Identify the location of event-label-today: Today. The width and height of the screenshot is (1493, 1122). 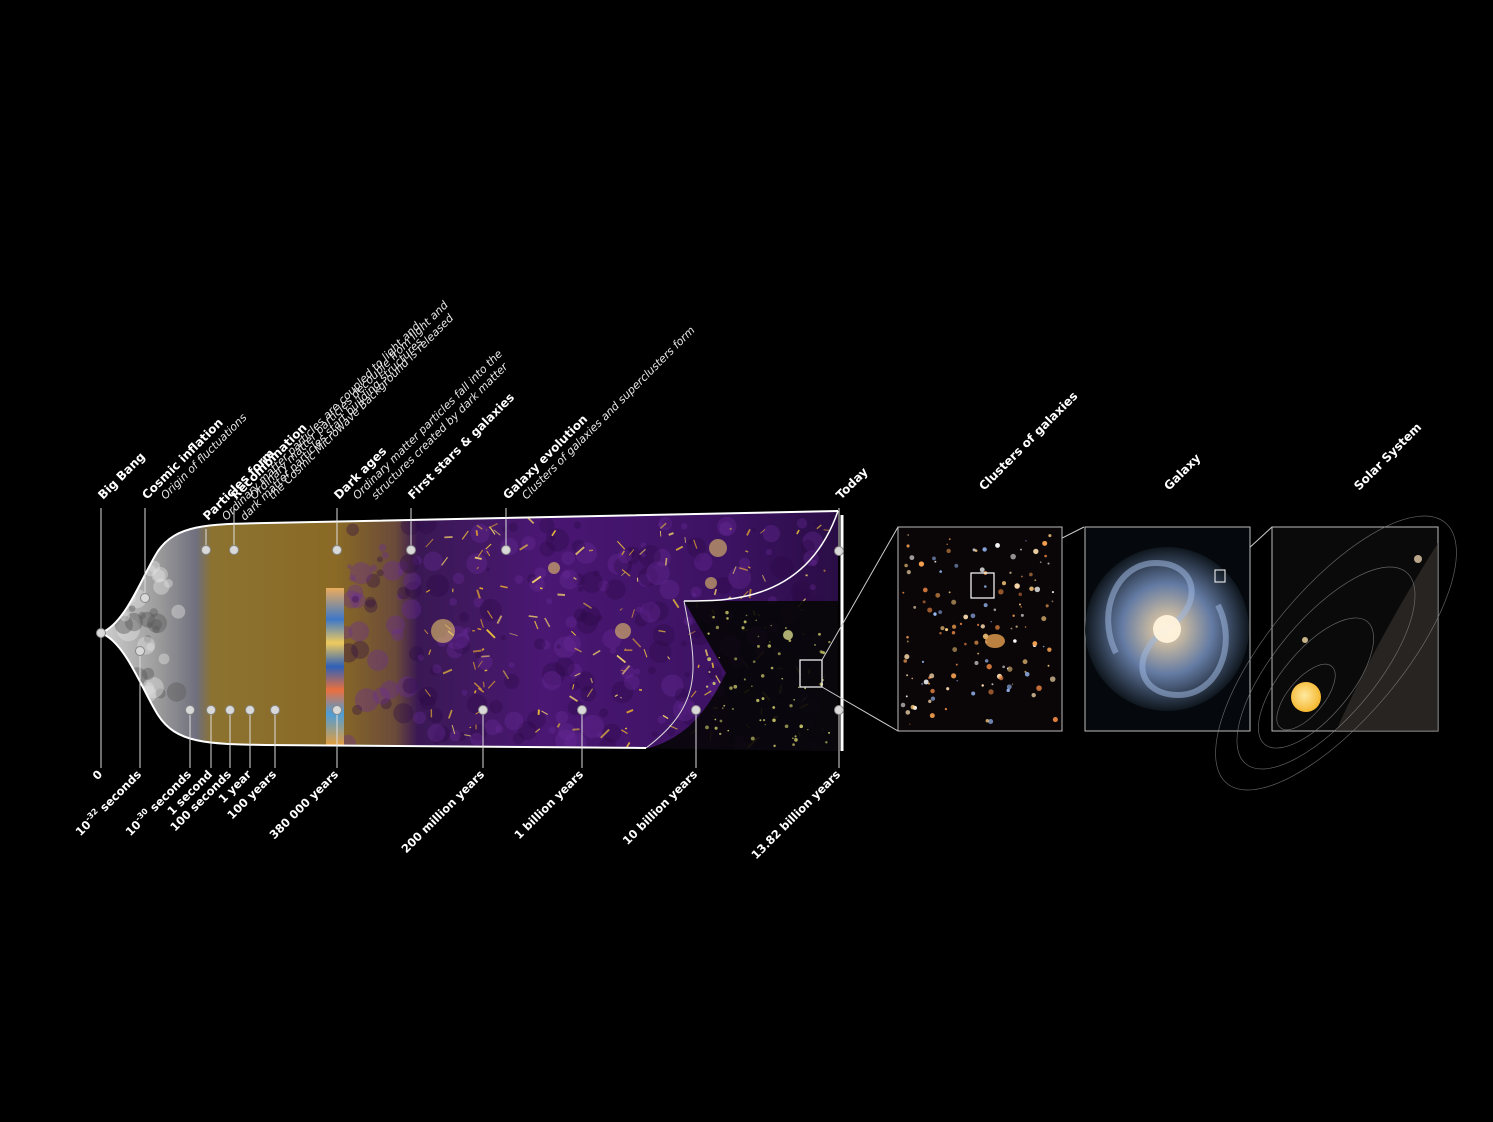
(852, 484).